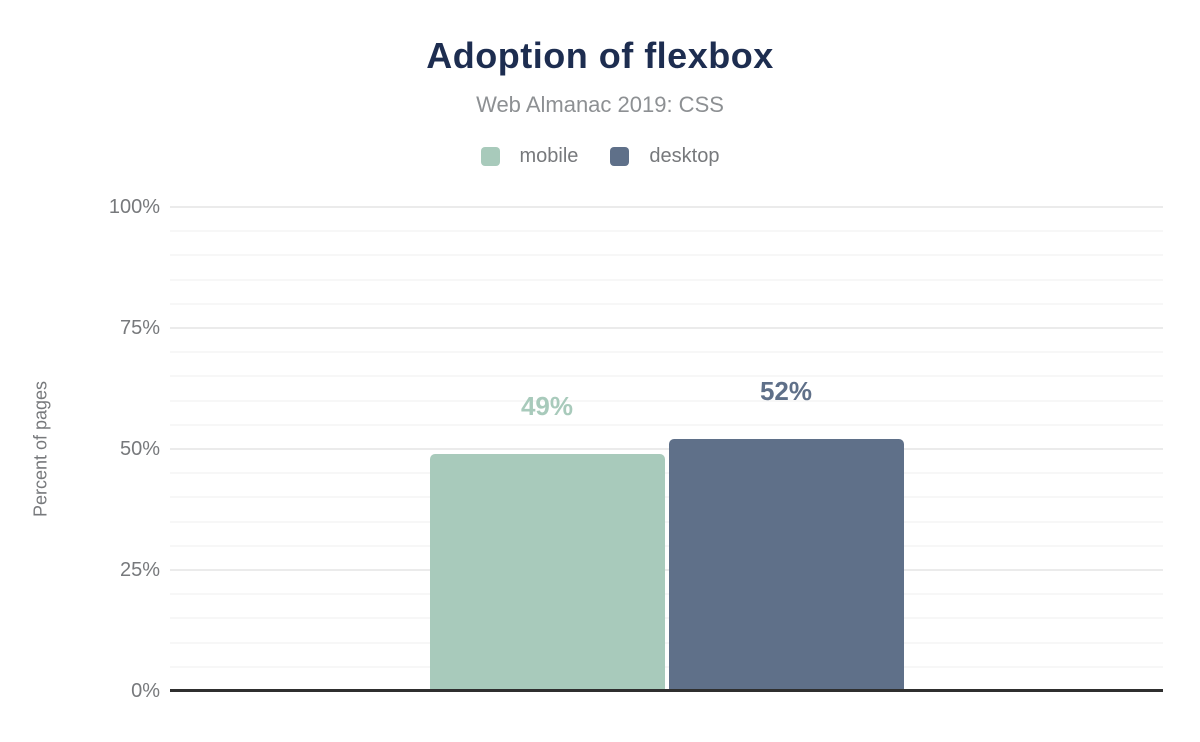 This screenshot has width=1200, height=742. I want to click on bar-mobile, so click(547, 572).